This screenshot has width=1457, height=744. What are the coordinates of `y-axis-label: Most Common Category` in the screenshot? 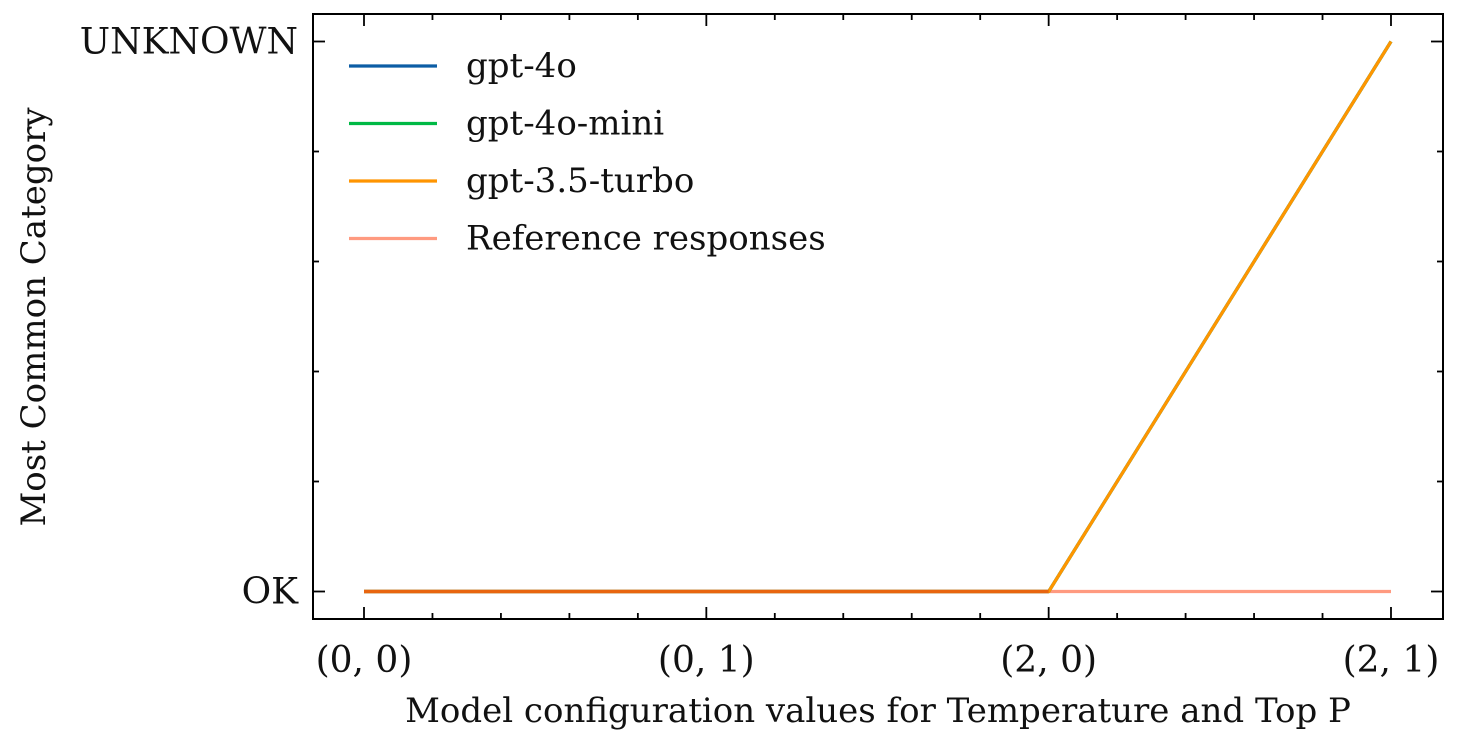 It's located at (34, 317).